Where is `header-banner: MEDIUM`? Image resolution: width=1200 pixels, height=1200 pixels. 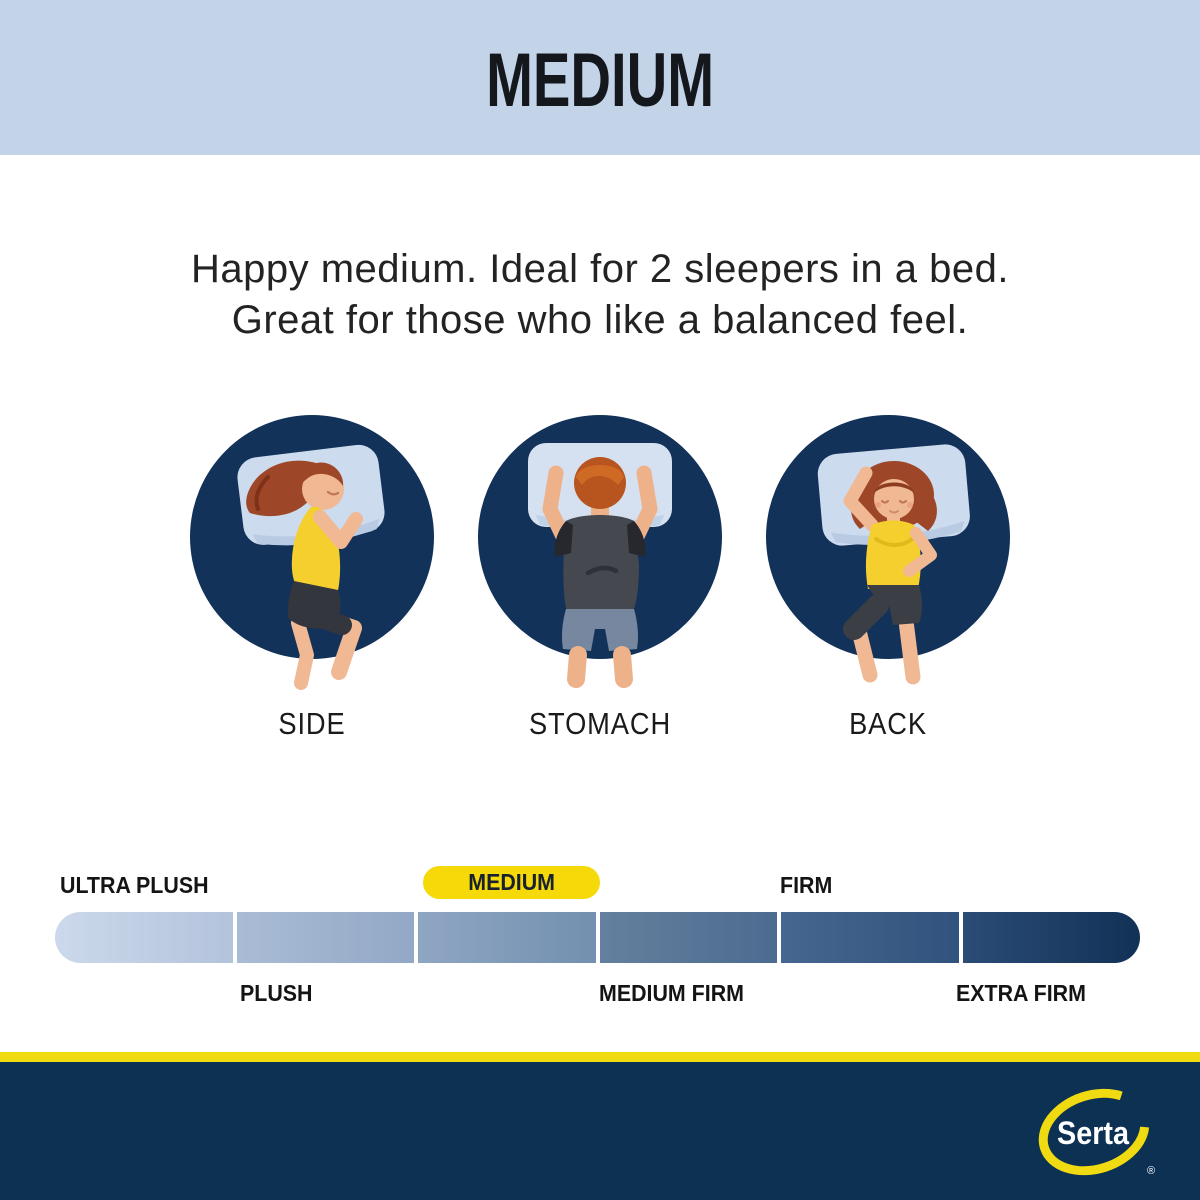
header-banner: MEDIUM is located at coordinates (600, 77).